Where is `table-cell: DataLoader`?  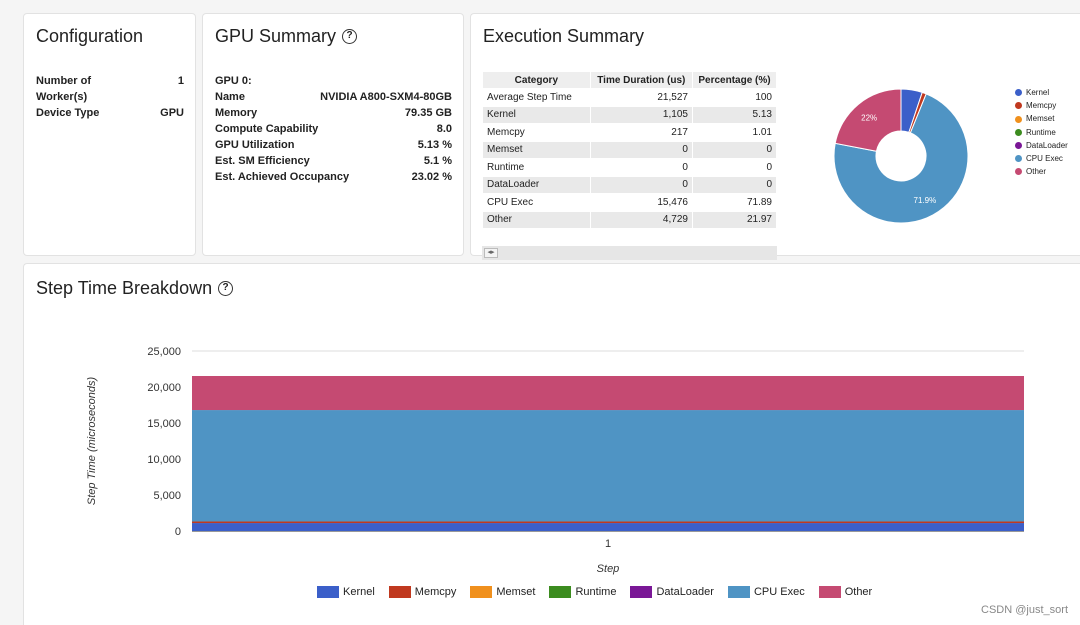 table-cell: DataLoader is located at coordinates (536, 184).